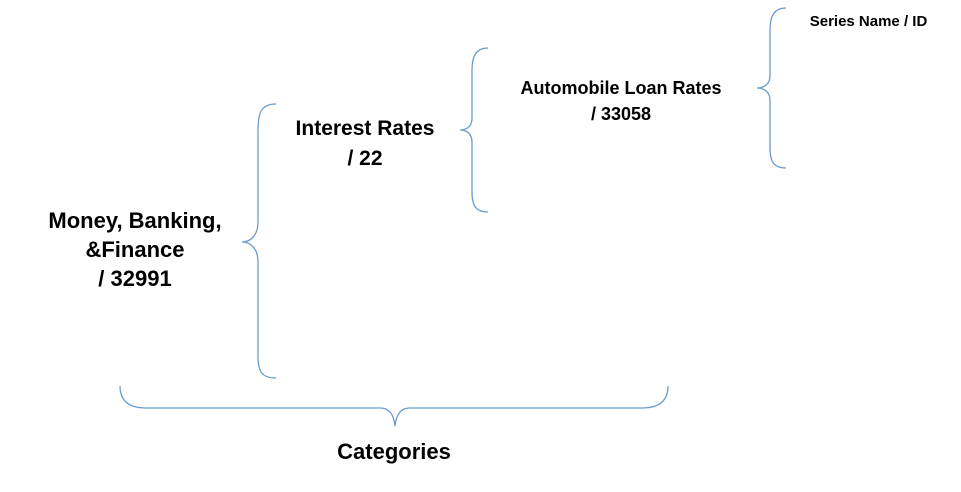 This screenshot has height=492, width=961. What do you see at coordinates (259, 241) in the screenshot?
I see `brace-level1-to-level2` at bounding box center [259, 241].